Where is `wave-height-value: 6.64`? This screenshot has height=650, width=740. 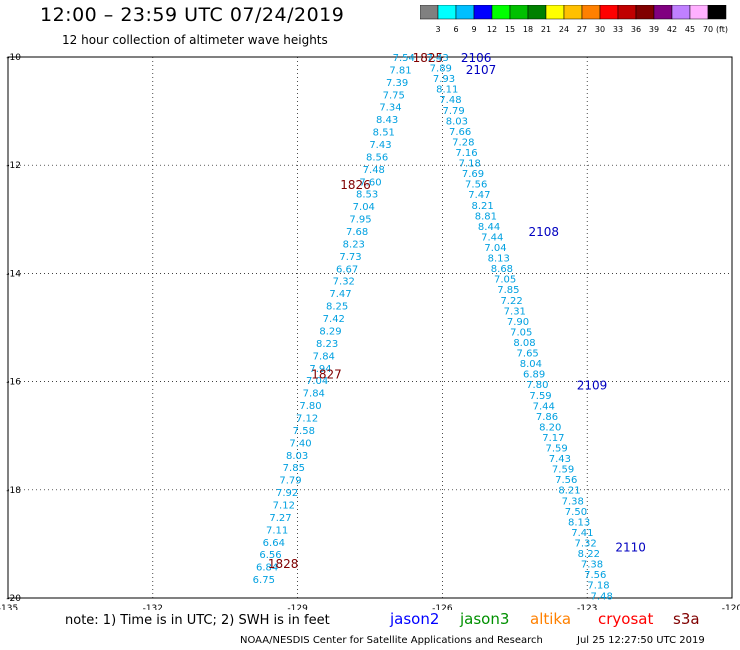
wave-height-value: 6.64 is located at coordinates (274, 543).